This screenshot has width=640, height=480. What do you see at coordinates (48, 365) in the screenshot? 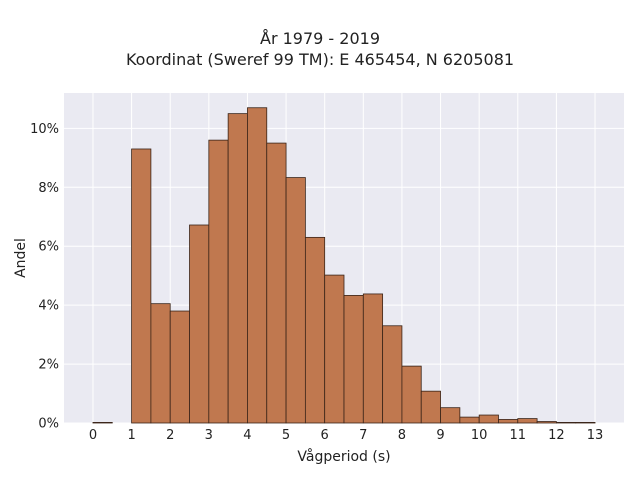
I see `y-tick-label: 2%` at bounding box center [48, 365].